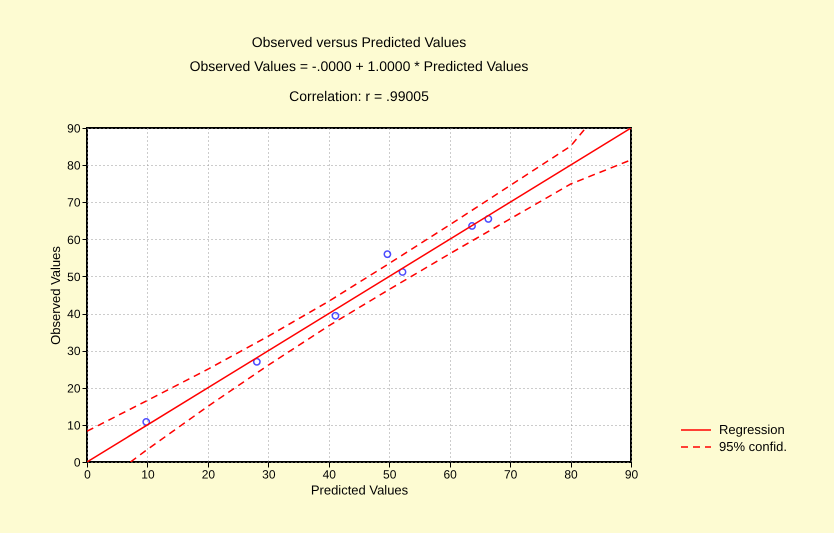 Image resolution: width=834 pixels, height=533 pixels. What do you see at coordinates (56, 295) in the screenshot?
I see `y-axis-title: Observed Values` at bounding box center [56, 295].